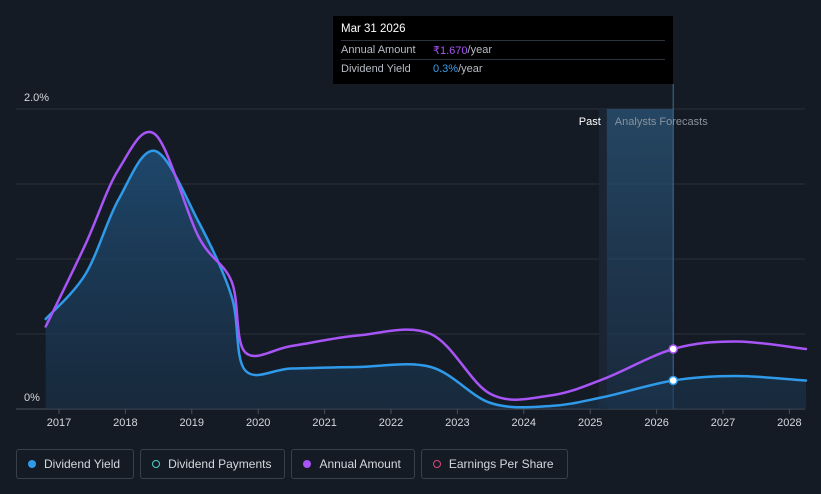 The height and width of the screenshot is (494, 821). I want to click on dividend-yield-dot-icon, so click(32, 464).